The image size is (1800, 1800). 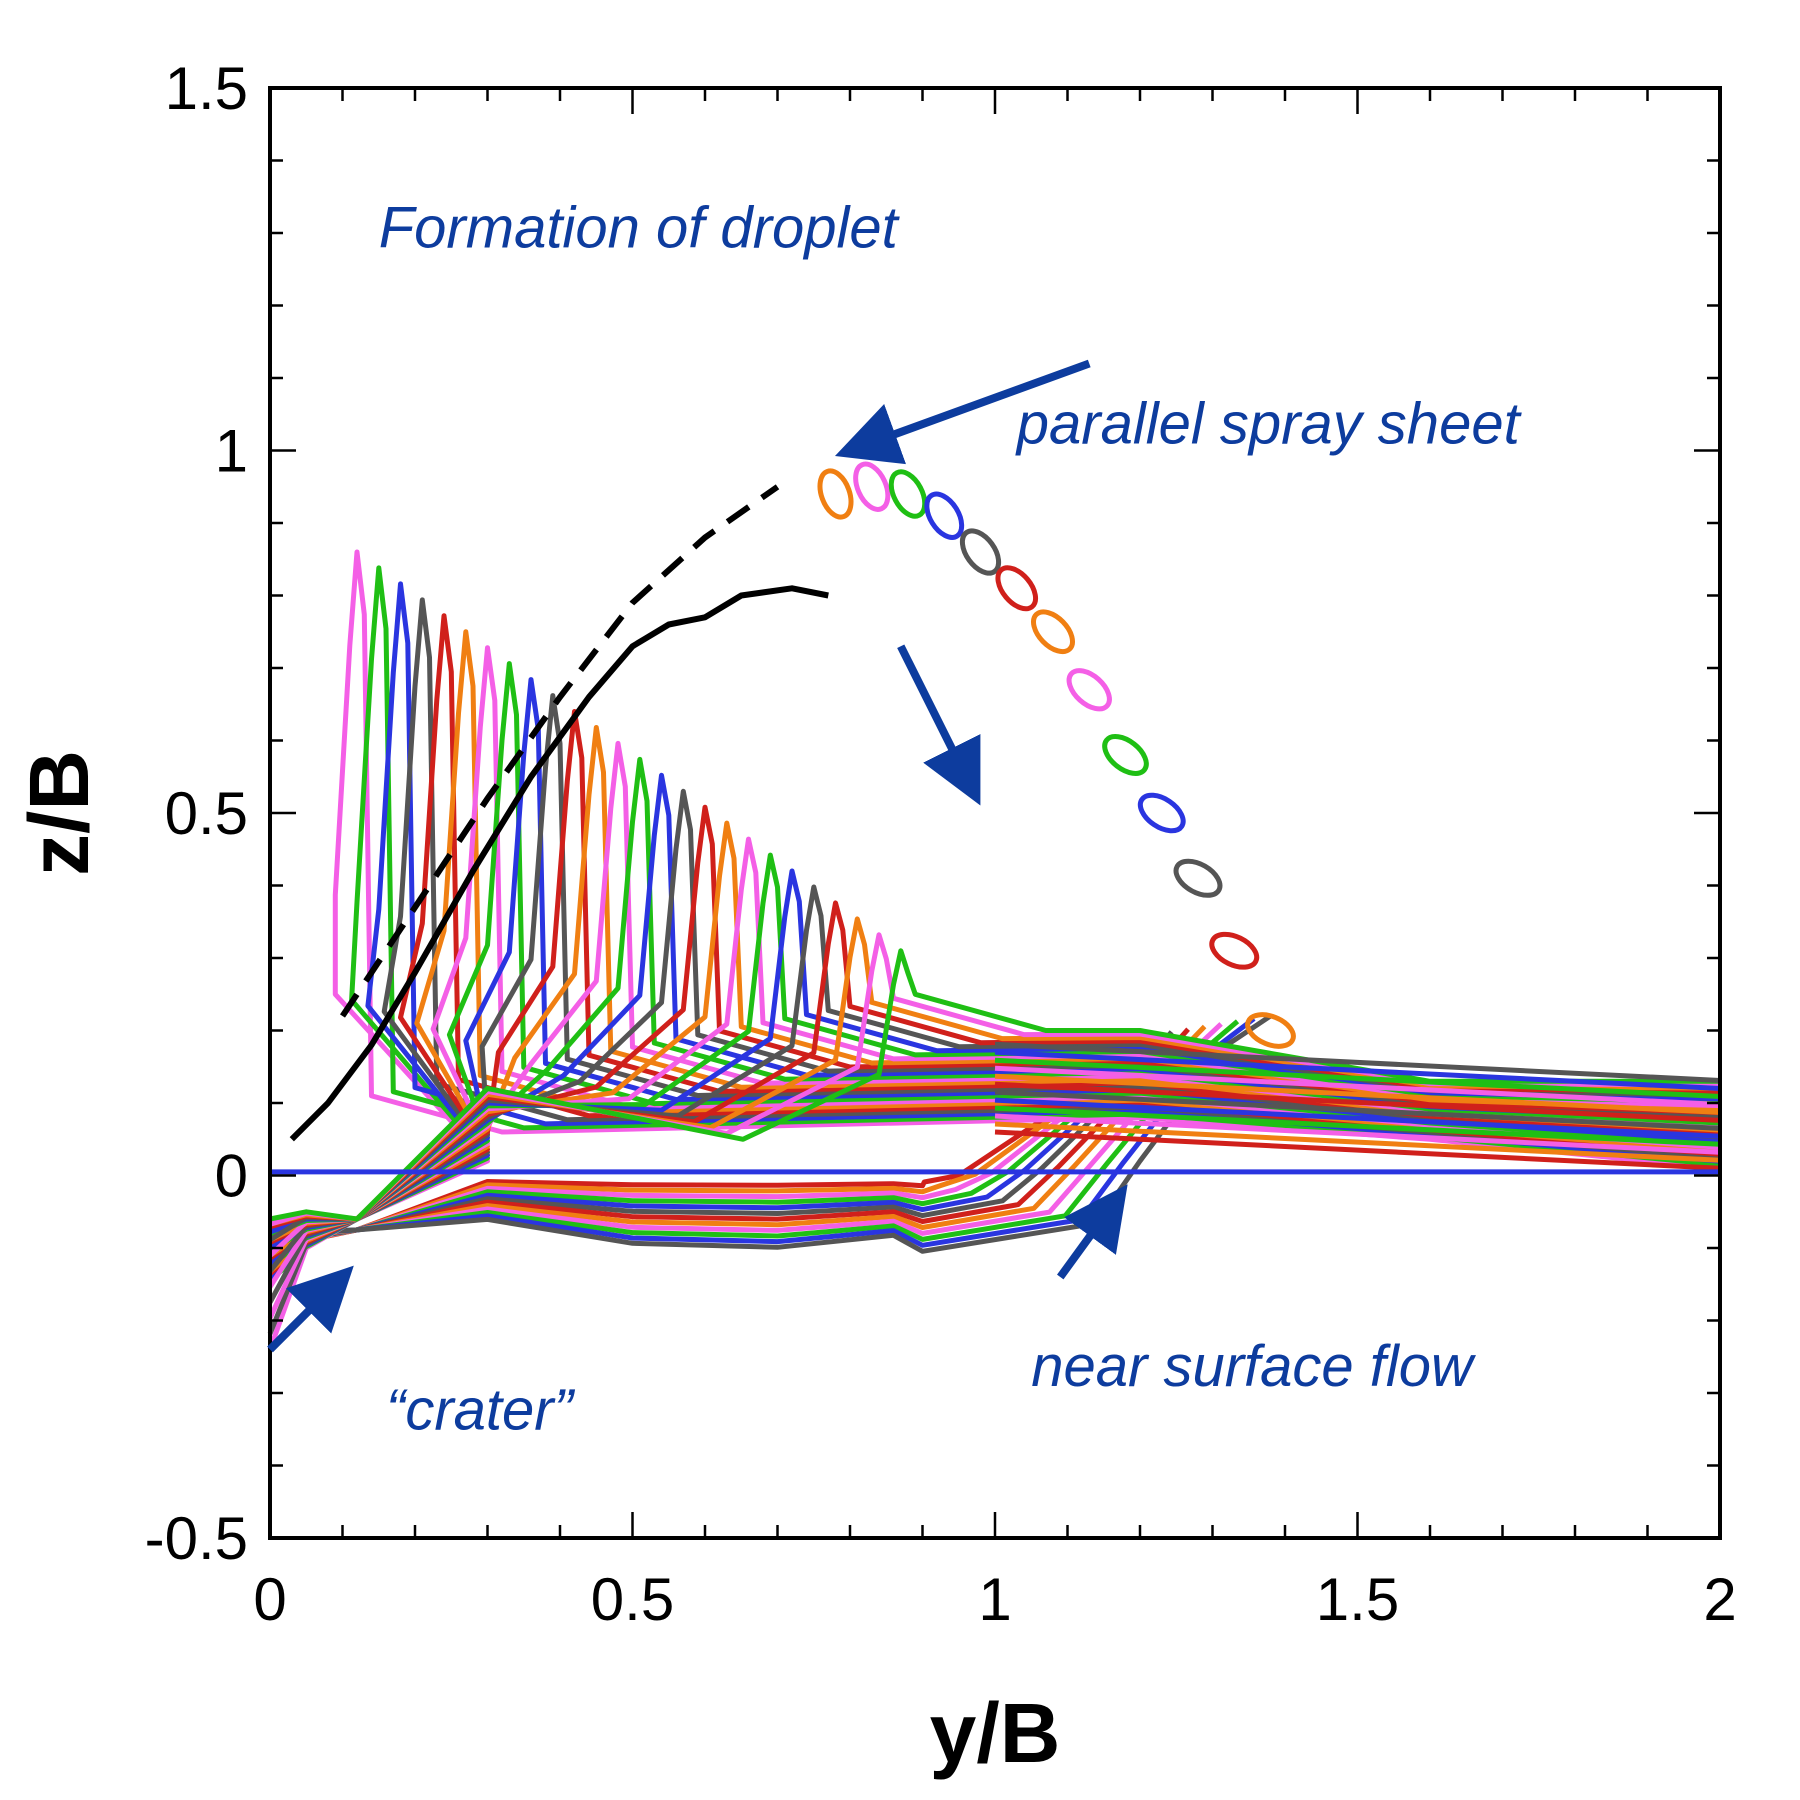 What do you see at coordinates (994, 1599) in the screenshot?
I see `x-tick-label: 1` at bounding box center [994, 1599].